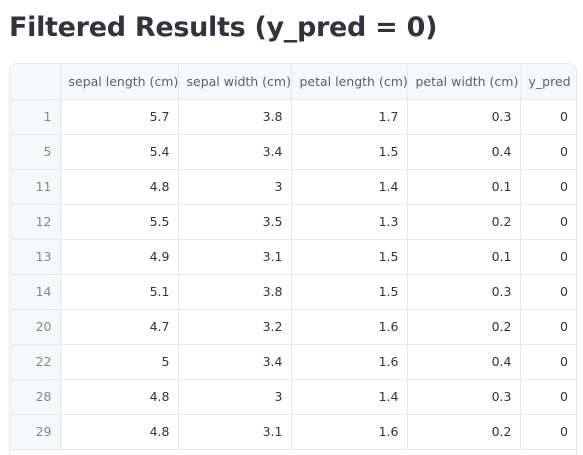 The height and width of the screenshot is (455, 583). Describe the element at coordinates (35, 152) in the screenshot. I see `row-index-cell: 5` at that location.